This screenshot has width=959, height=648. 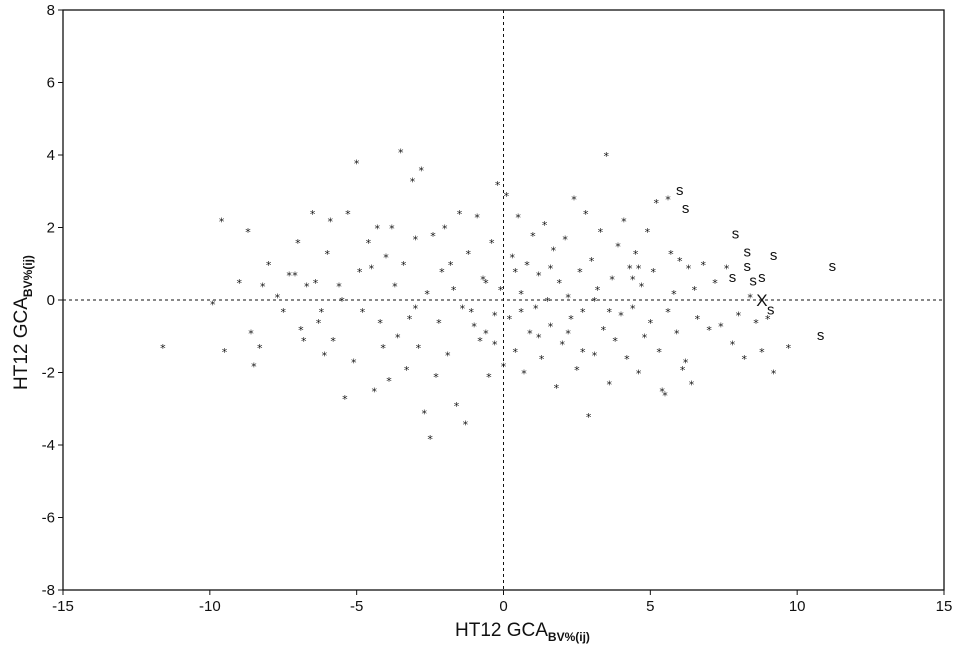 I want to click on y-axis-title: HT12 GCABV%(ij), so click(x=23, y=322).